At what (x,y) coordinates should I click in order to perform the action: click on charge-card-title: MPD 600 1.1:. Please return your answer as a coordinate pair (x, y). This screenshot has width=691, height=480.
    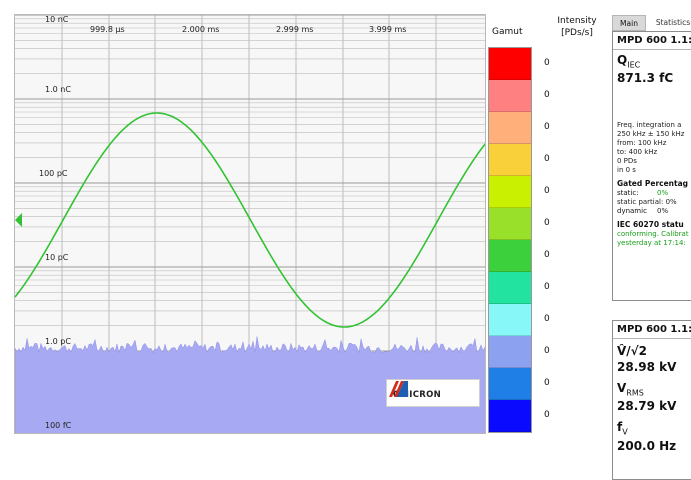
    Looking at the image, I should click on (652, 41).